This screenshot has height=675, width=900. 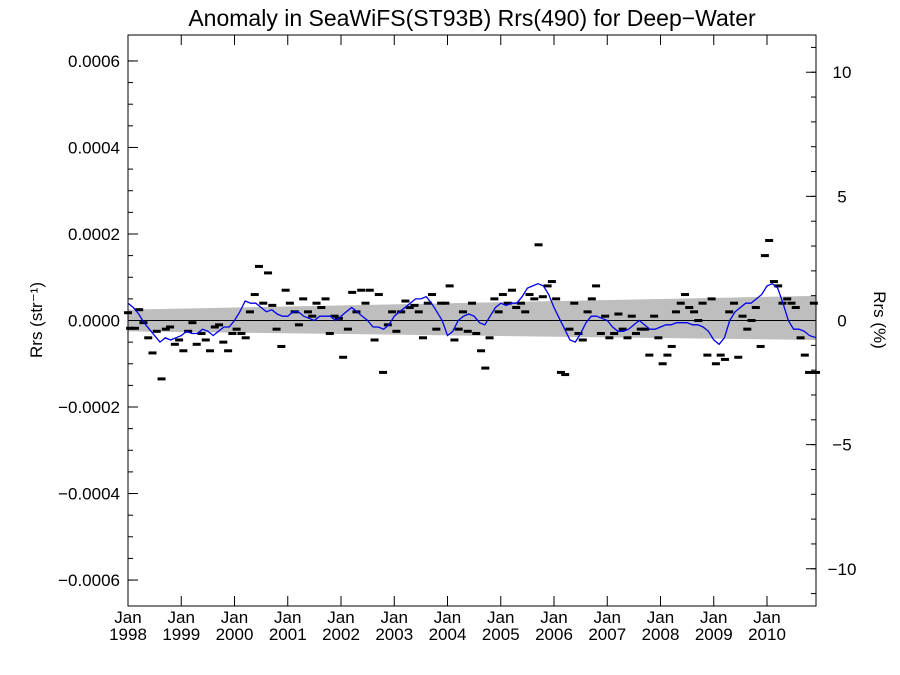 What do you see at coordinates (89, 407) in the screenshot?
I see `y-tick-label: −0.0002` at bounding box center [89, 407].